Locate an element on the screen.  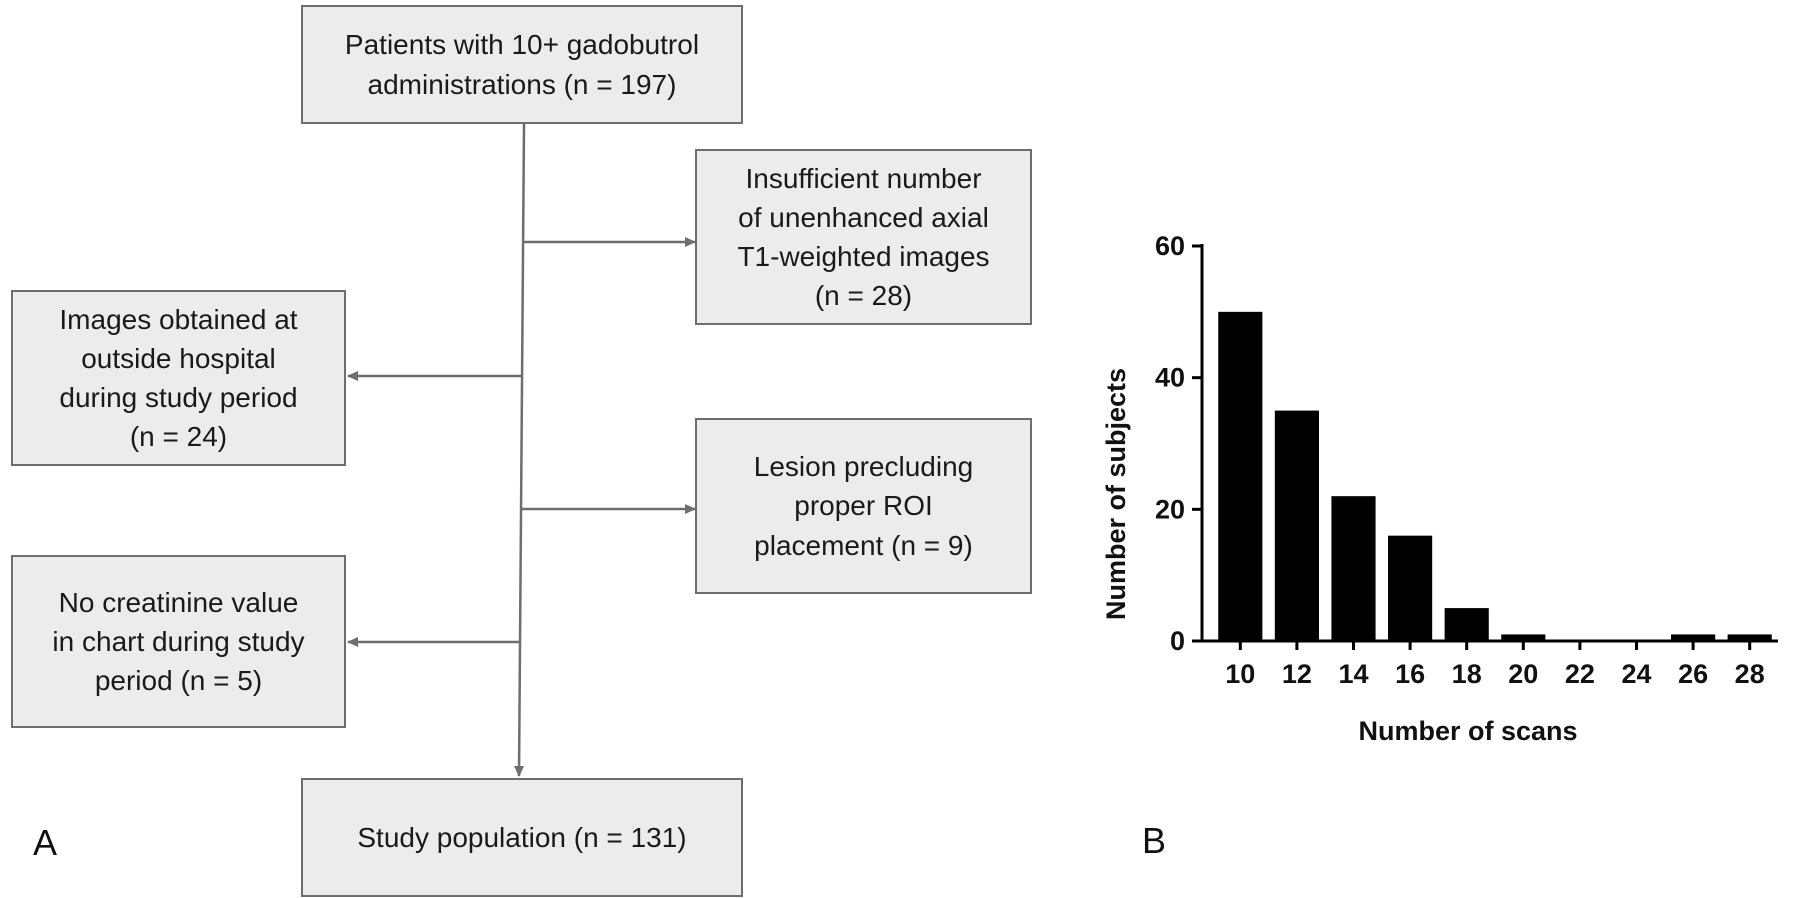
chart-xlabel: Number of scans is located at coordinates (1467, 731).